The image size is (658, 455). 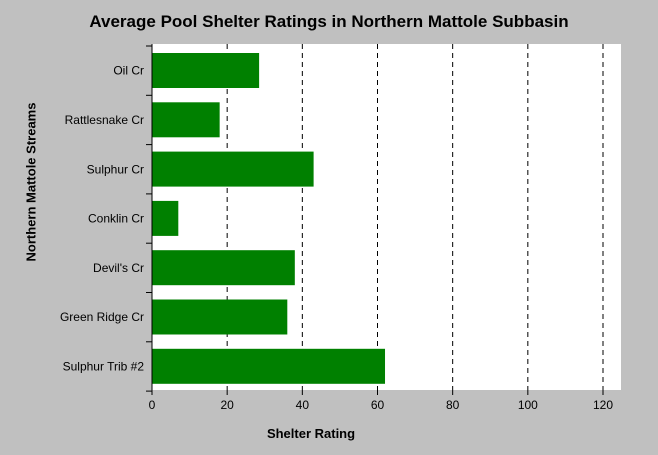 What do you see at coordinates (603, 405) in the screenshot?
I see `x-tick-label: 120` at bounding box center [603, 405].